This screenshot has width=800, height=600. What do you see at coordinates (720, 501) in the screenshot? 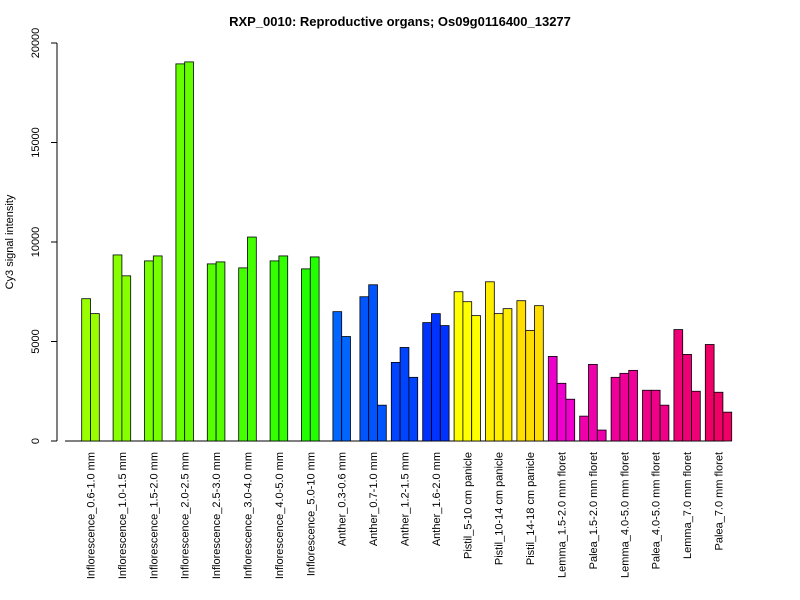
I see `x-tick-label: Palea_7.0 mm floret` at bounding box center [720, 501].